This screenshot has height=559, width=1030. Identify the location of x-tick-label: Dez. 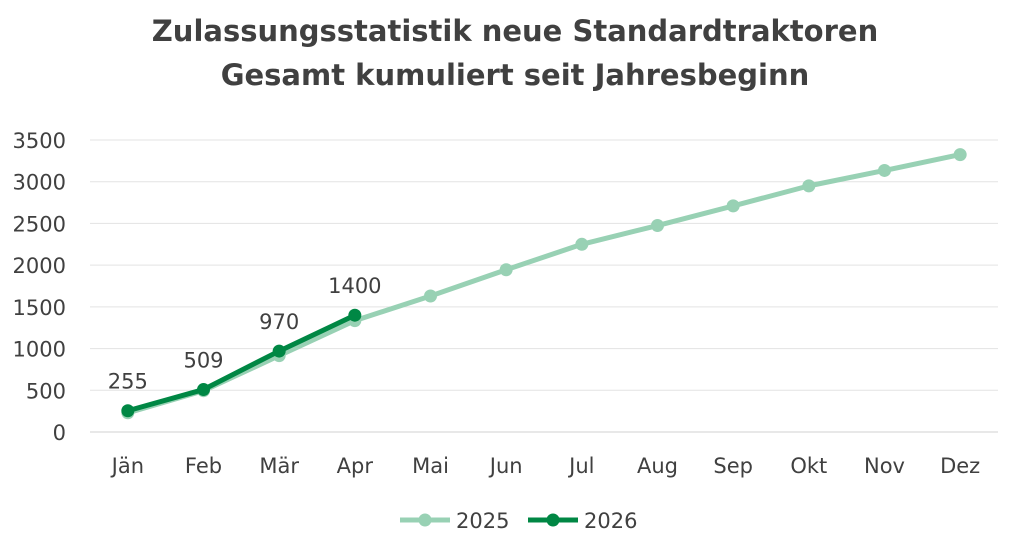
(960, 466).